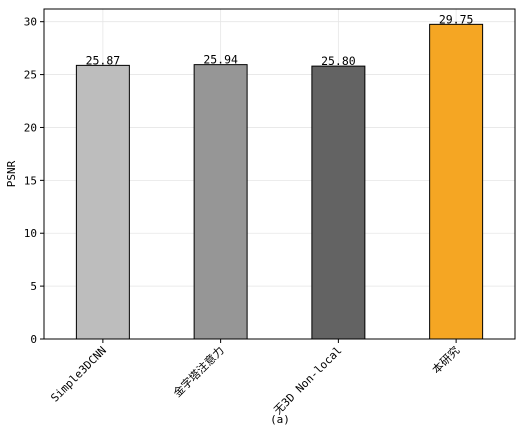  What do you see at coordinates (198, 371) in the screenshot?
I see `x-tick-label: 金字塔注意力` at bounding box center [198, 371].